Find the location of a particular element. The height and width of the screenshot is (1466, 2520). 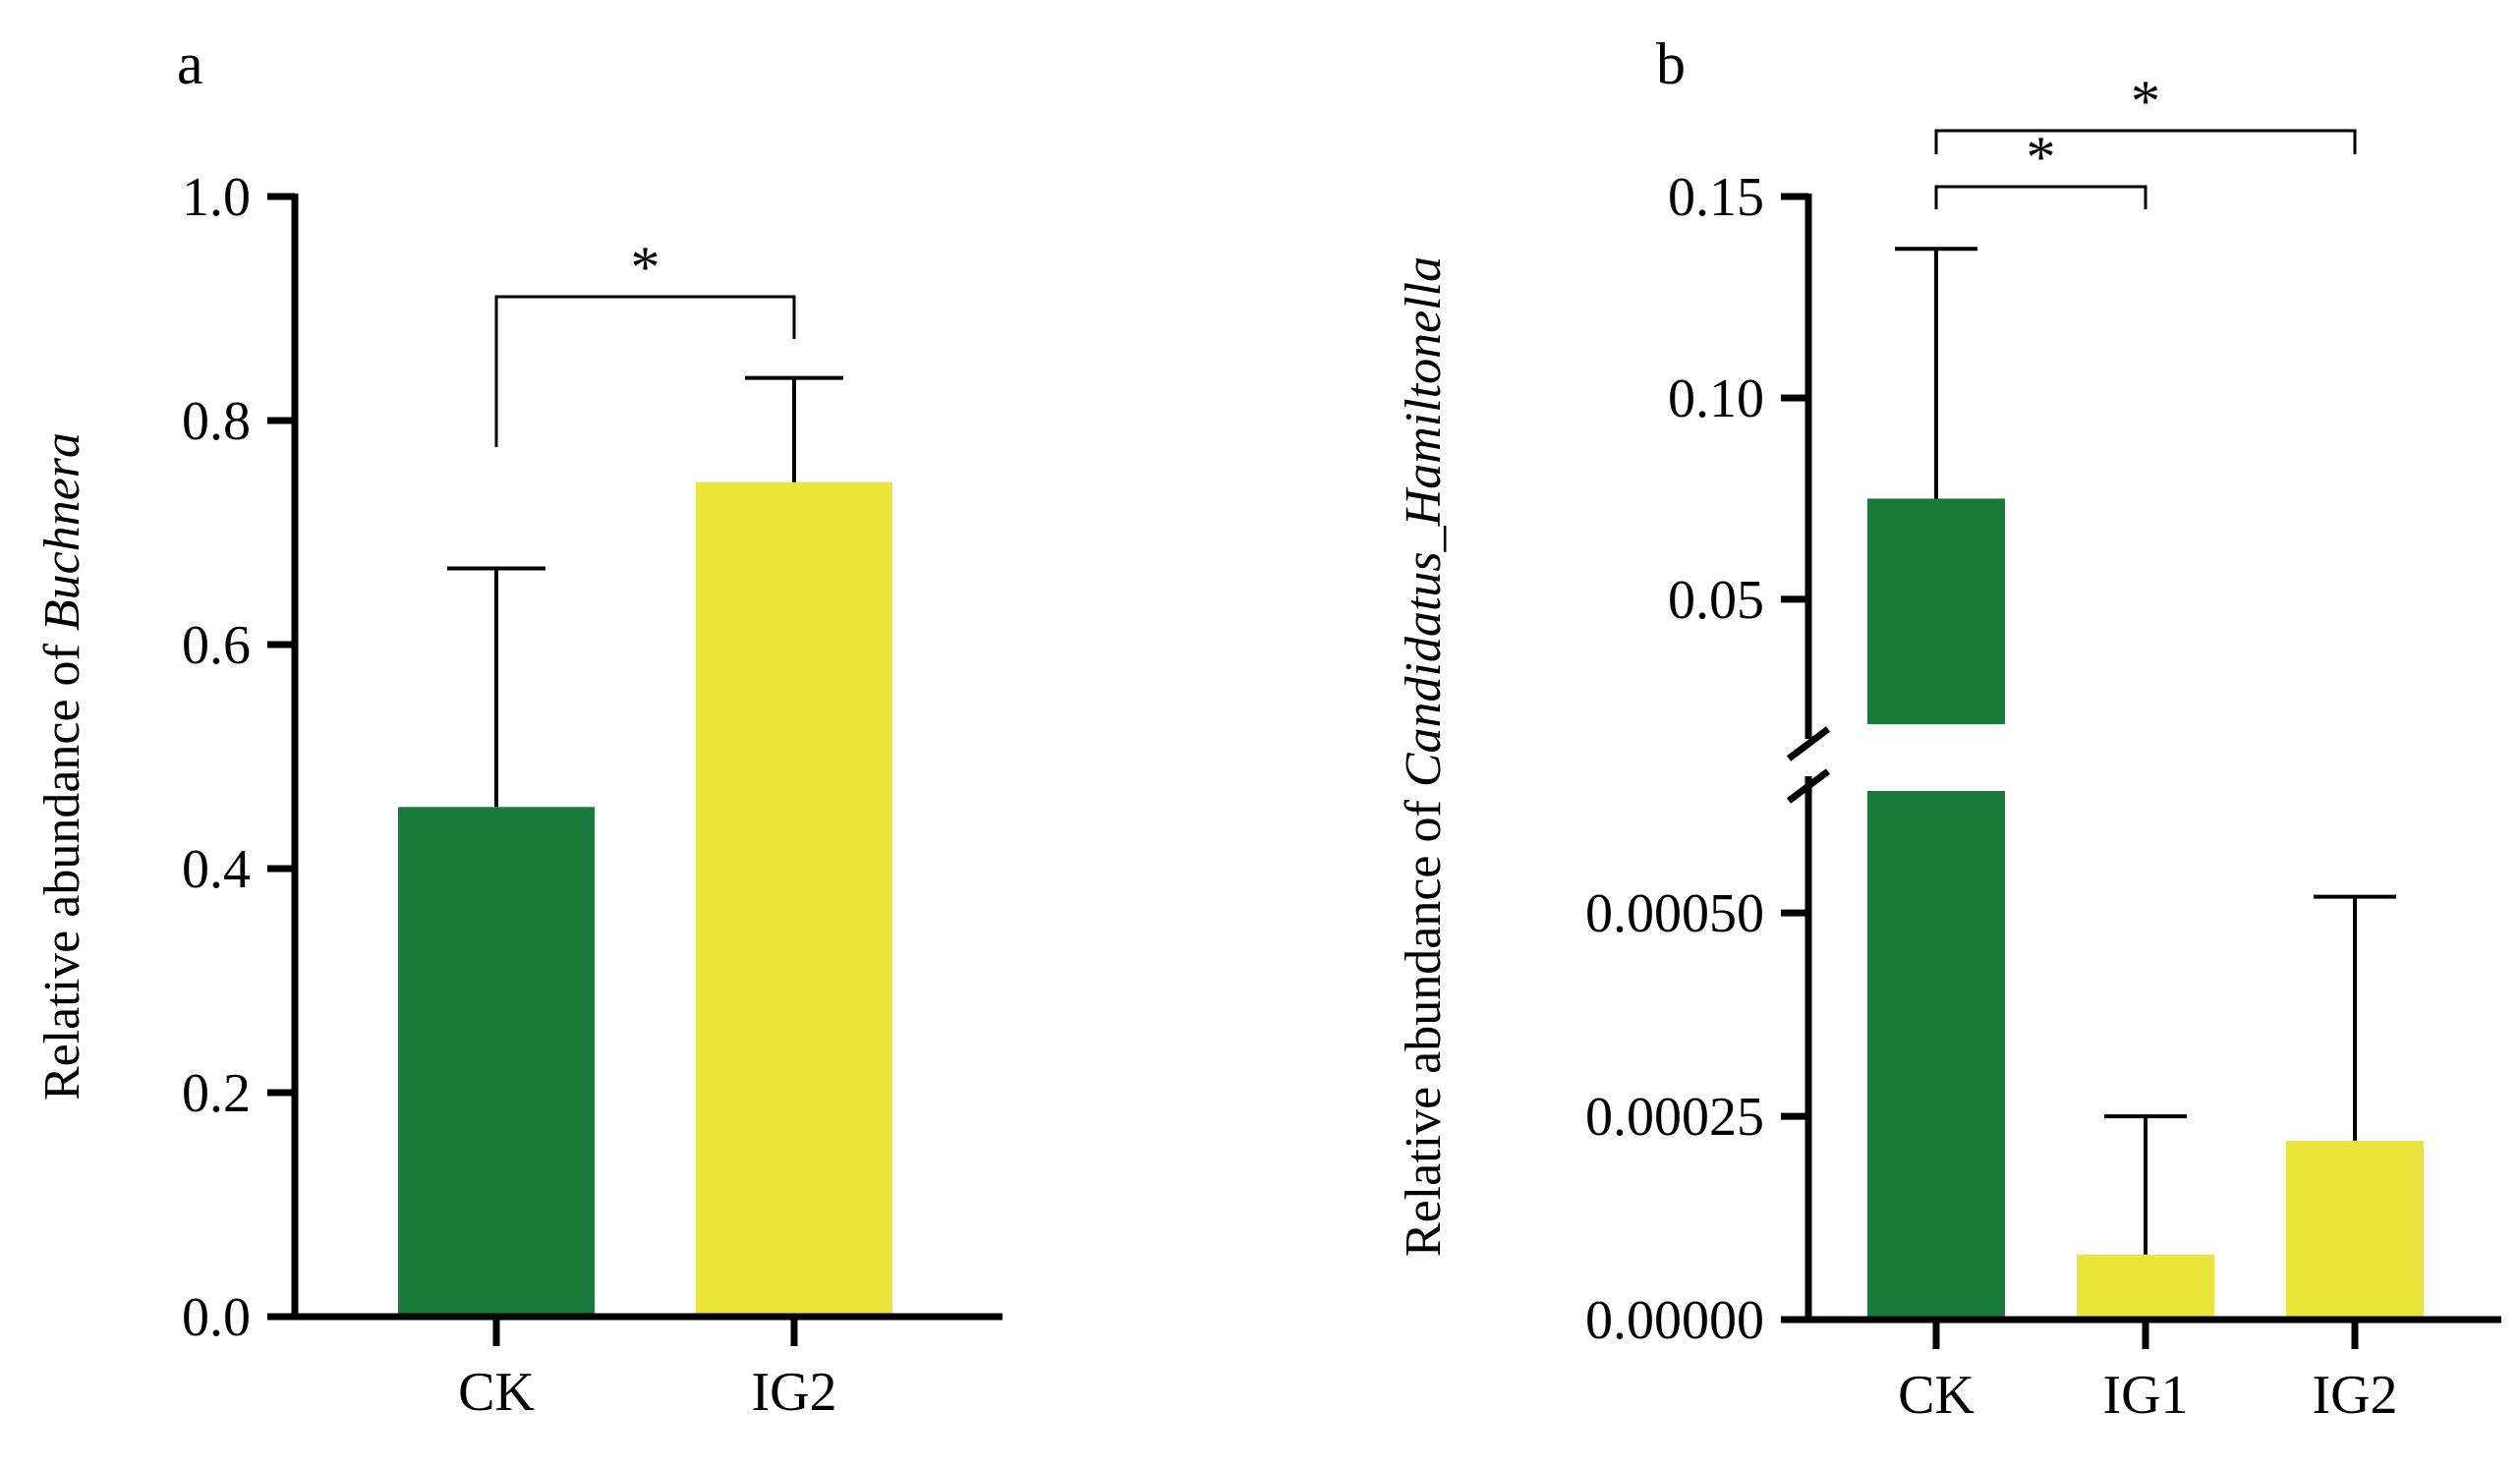

panel-b-significance-bracket-IG2 is located at coordinates (2145, 141).